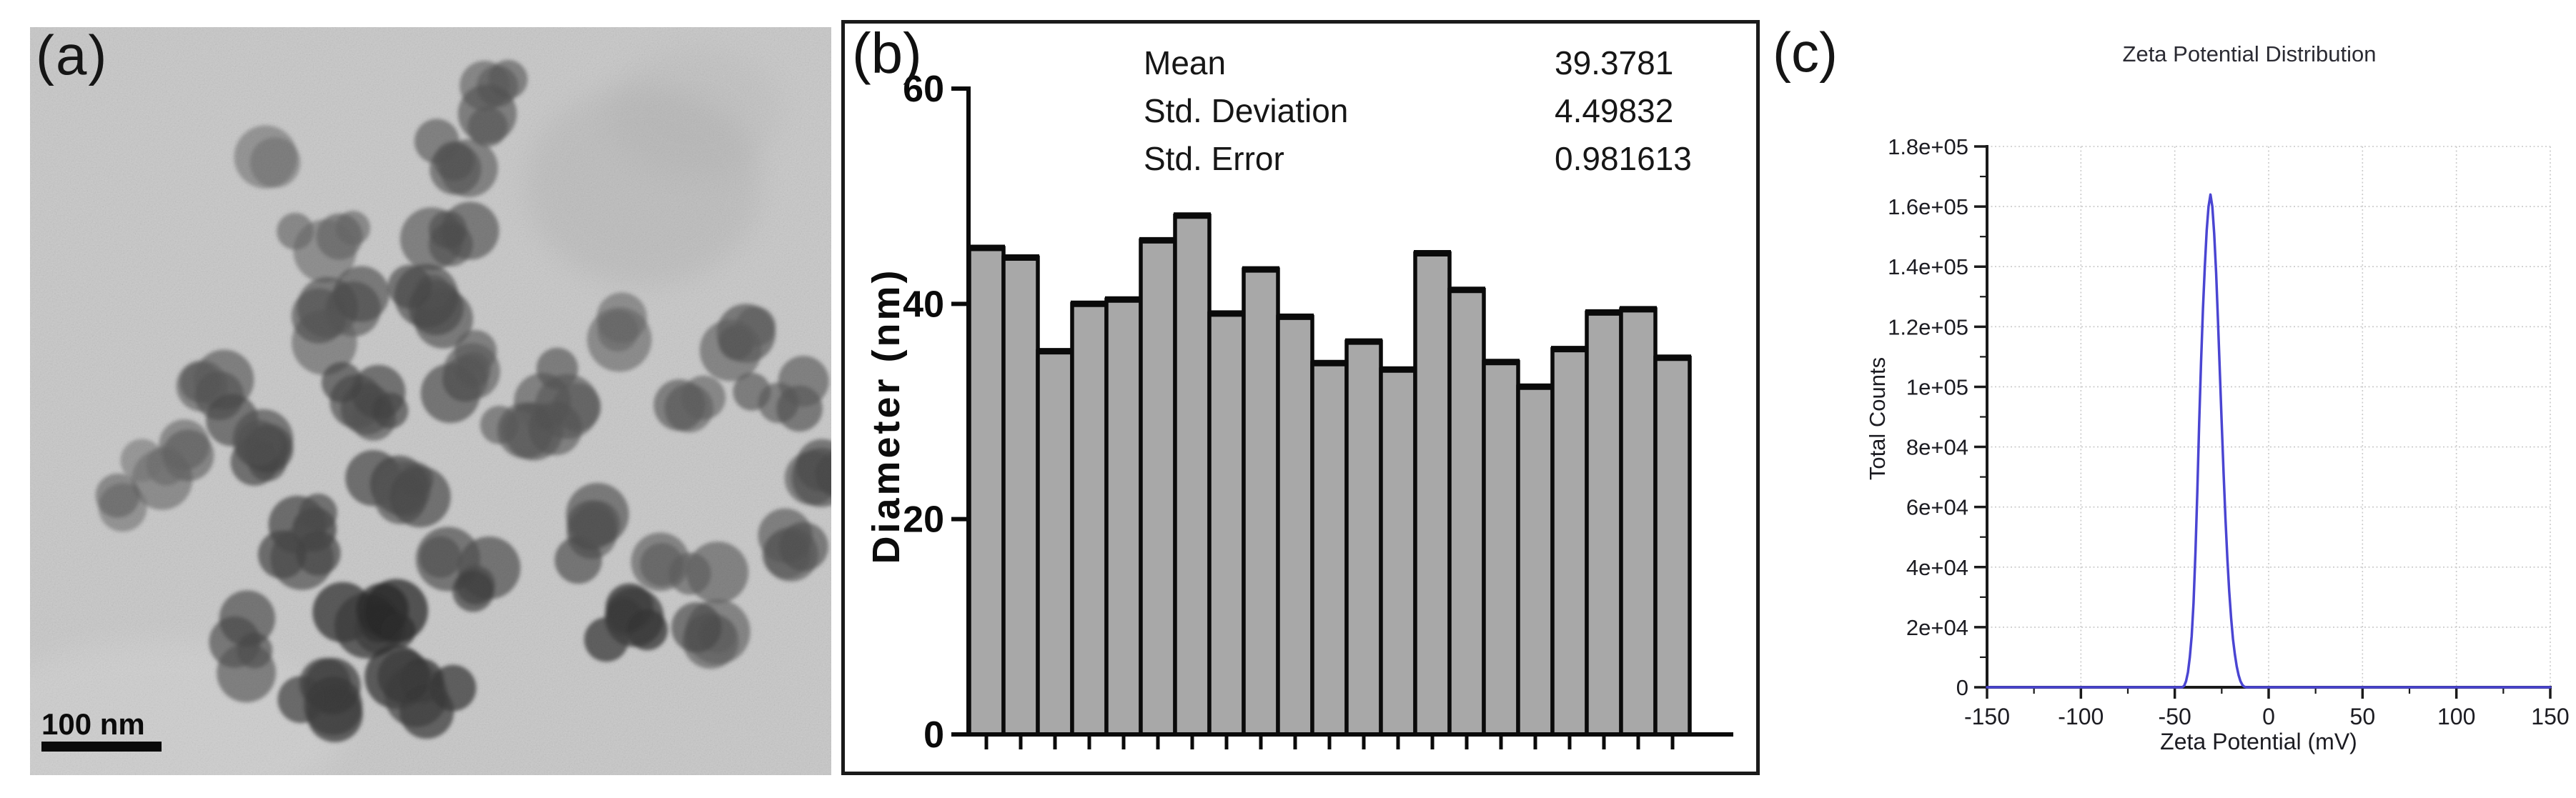  Describe the element at coordinates (1441, 67) in the screenshot. I see `stat-row-mean: Mean 39.3781` at that location.